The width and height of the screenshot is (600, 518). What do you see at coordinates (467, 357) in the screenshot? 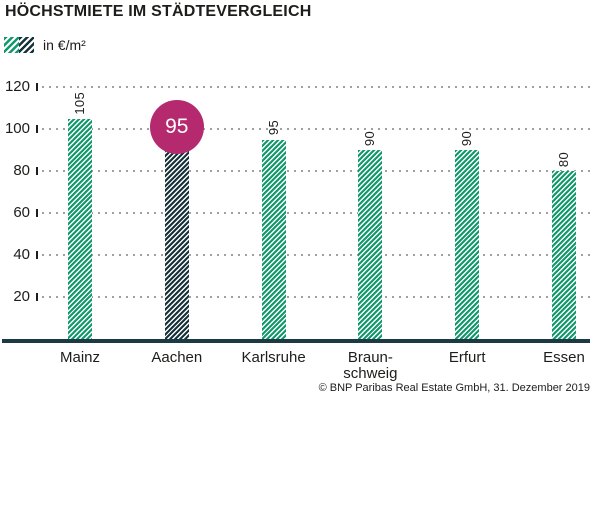
I see `x-axis-label-erfurt: Erfurt` at bounding box center [467, 357].